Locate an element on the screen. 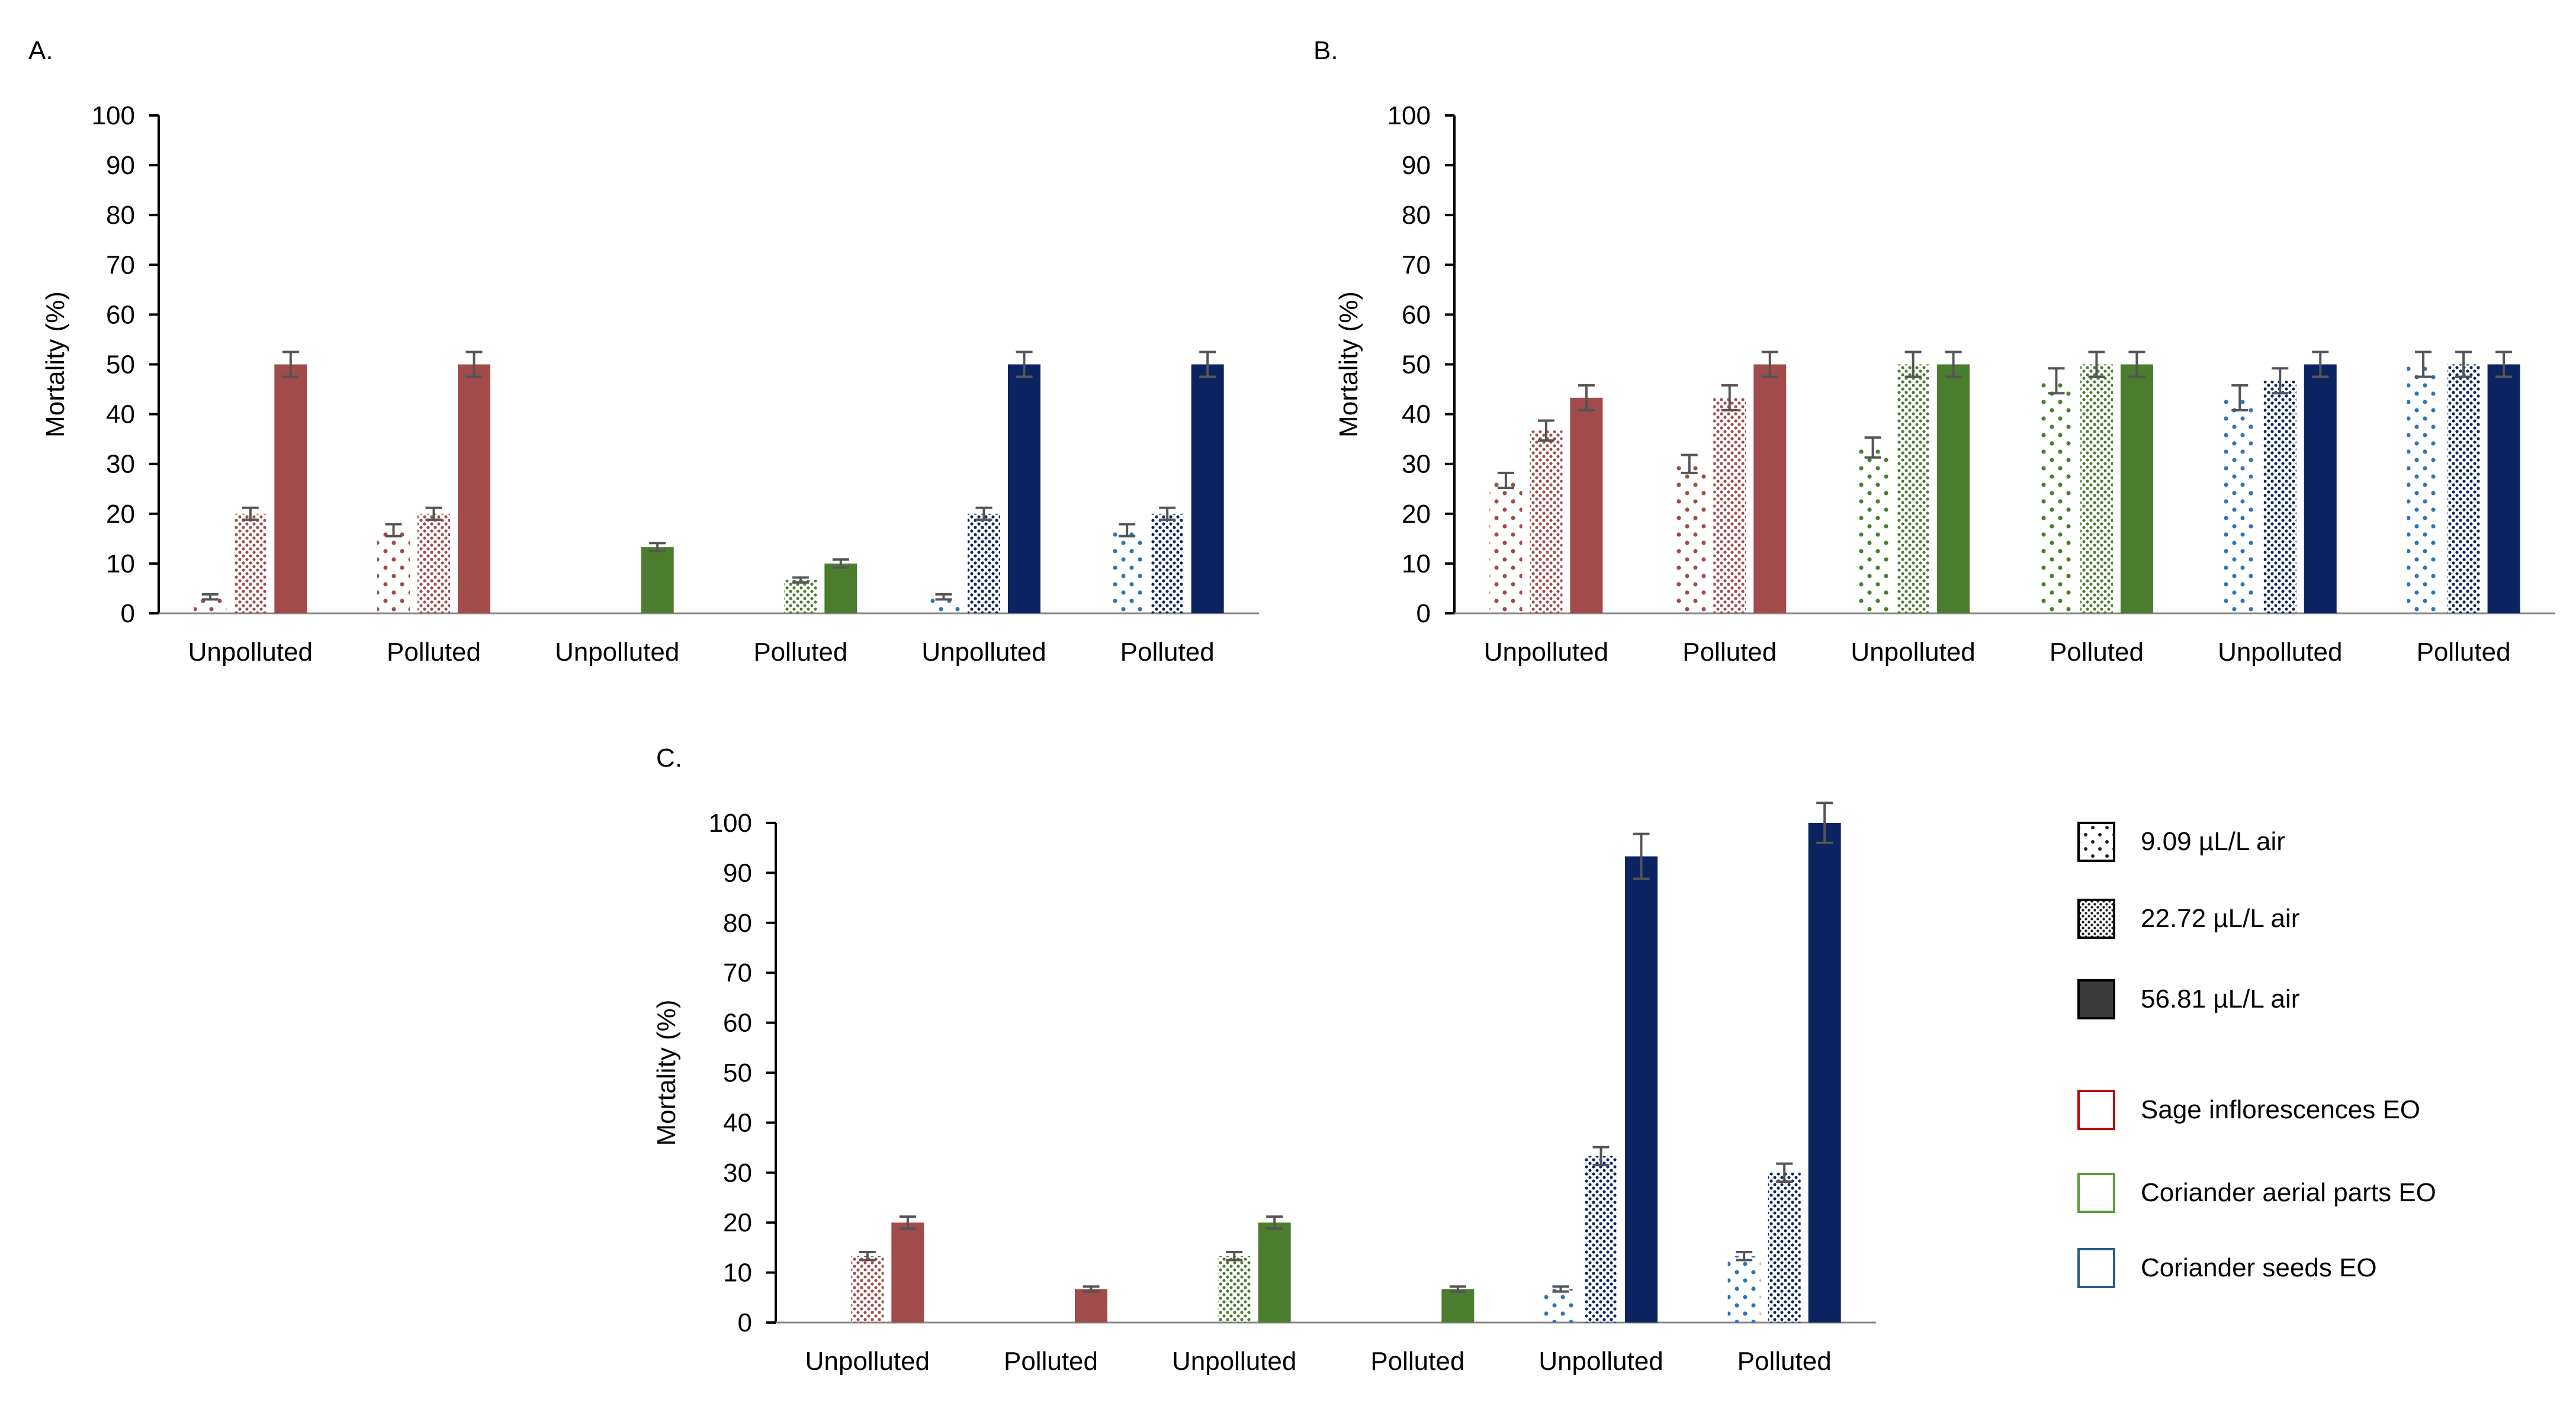 Image resolution: width=2576 pixels, height=1406 pixels. legend-label-coriander-seeds: Coriander seeds EO is located at coordinates (2259, 1267).